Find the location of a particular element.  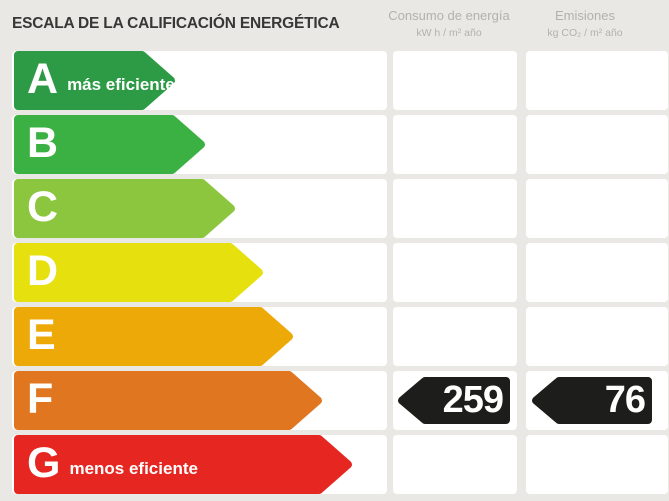

rating-arrow-d-icon is located at coordinates (137, 272).